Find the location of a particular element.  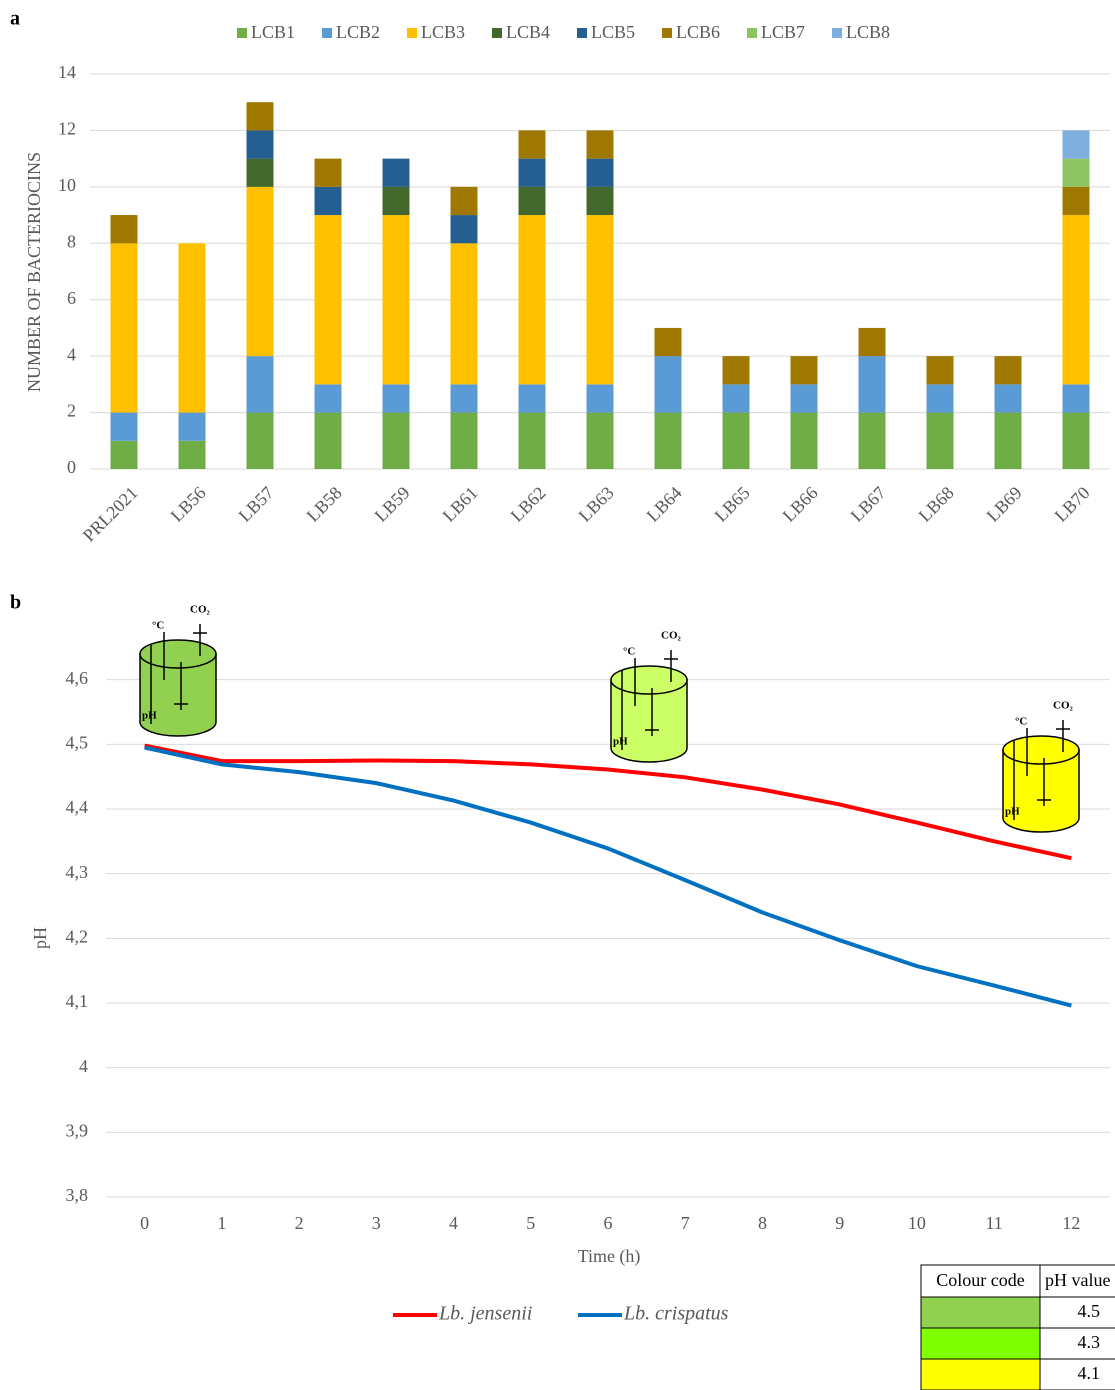

y-tick-label: 12 is located at coordinates (67, 129).